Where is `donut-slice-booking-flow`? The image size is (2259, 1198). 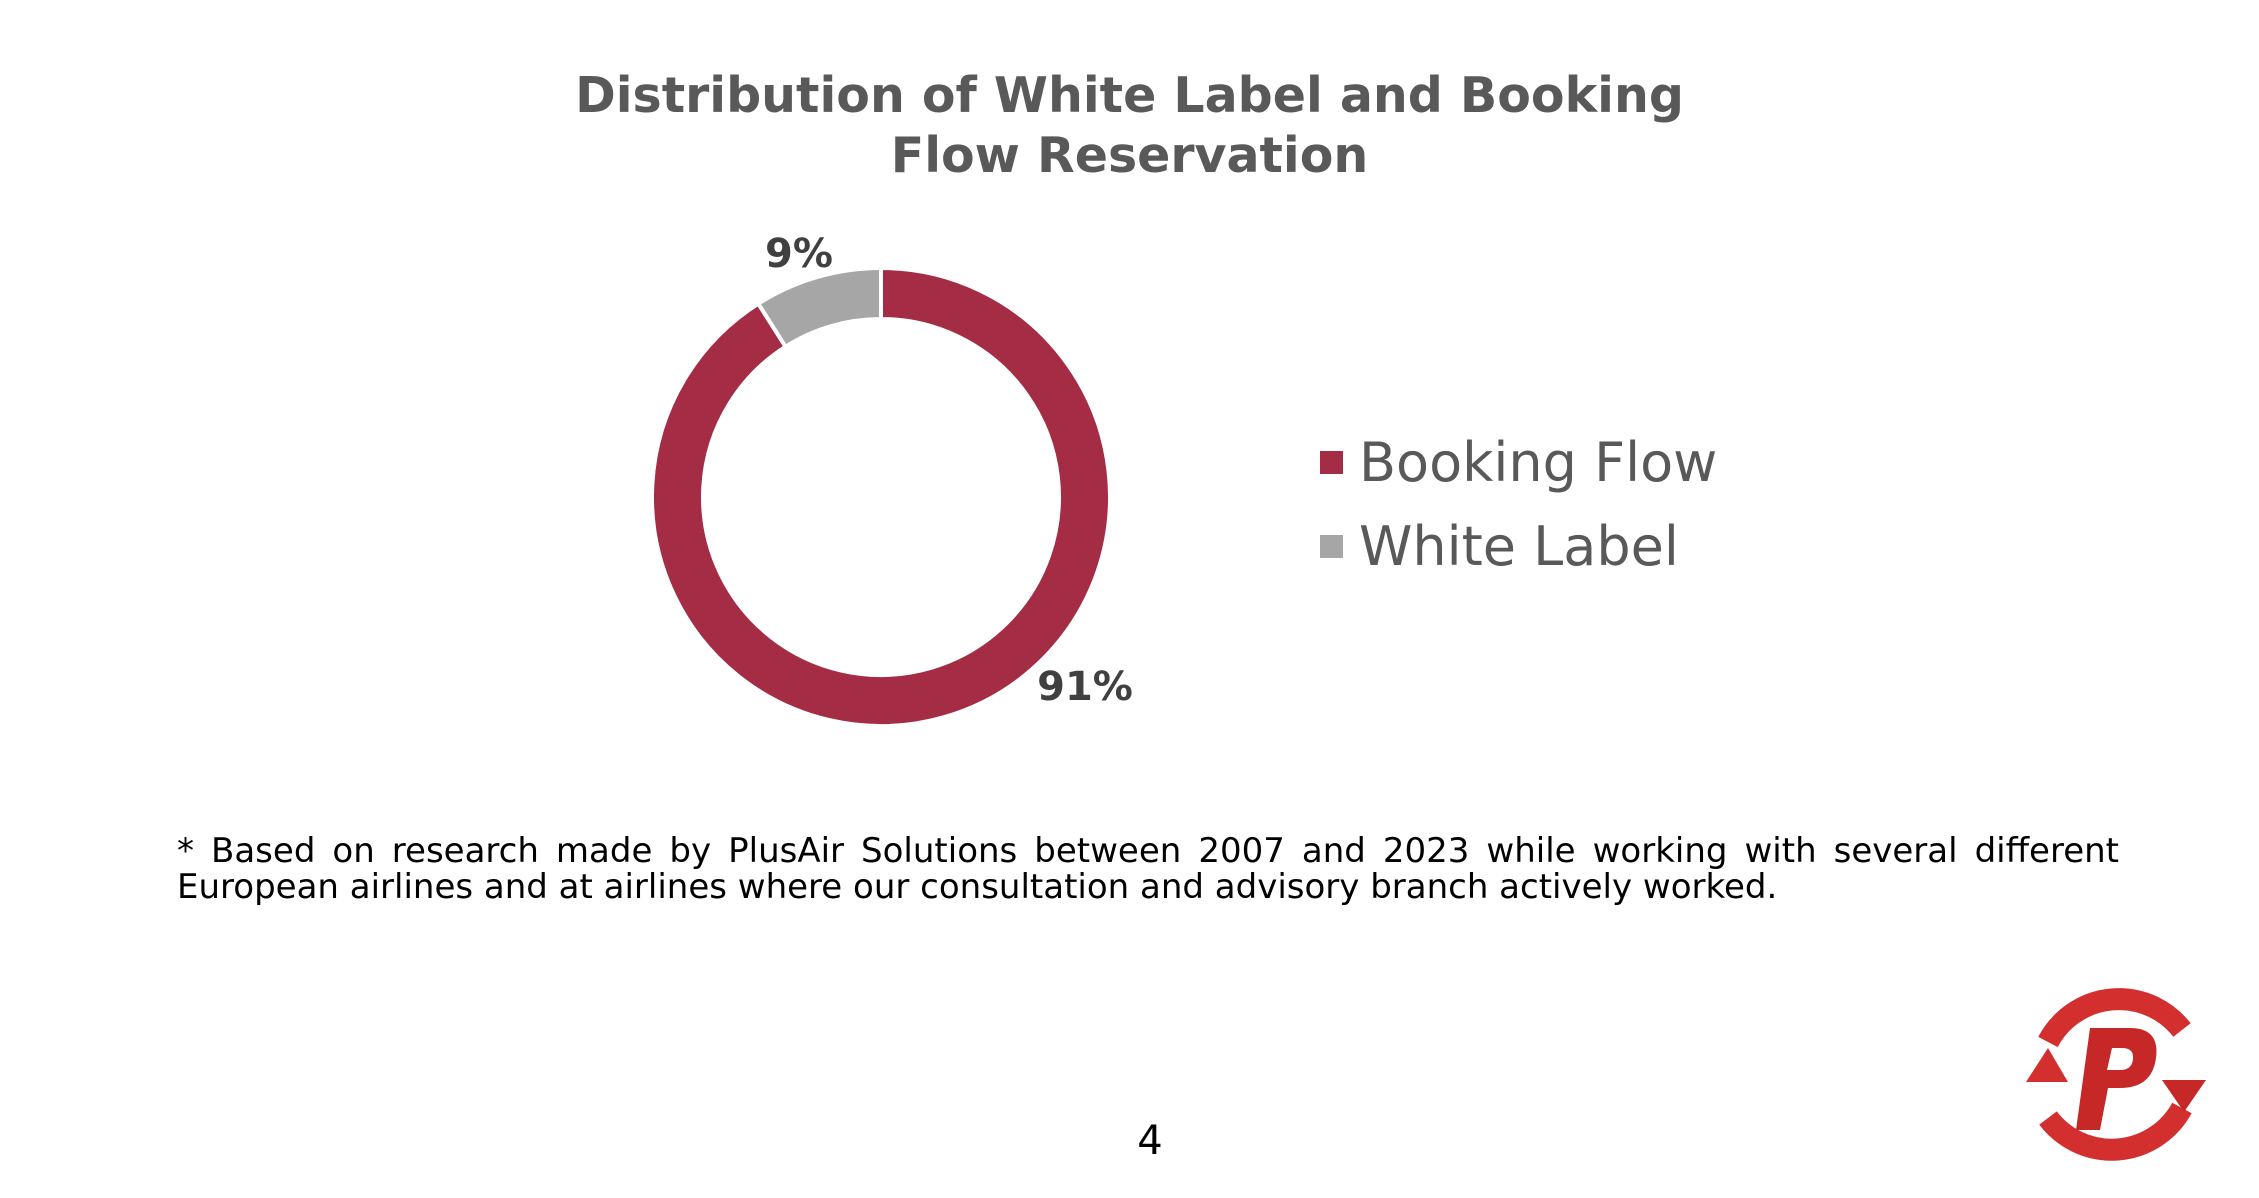 donut-slice-booking-flow is located at coordinates (881, 496).